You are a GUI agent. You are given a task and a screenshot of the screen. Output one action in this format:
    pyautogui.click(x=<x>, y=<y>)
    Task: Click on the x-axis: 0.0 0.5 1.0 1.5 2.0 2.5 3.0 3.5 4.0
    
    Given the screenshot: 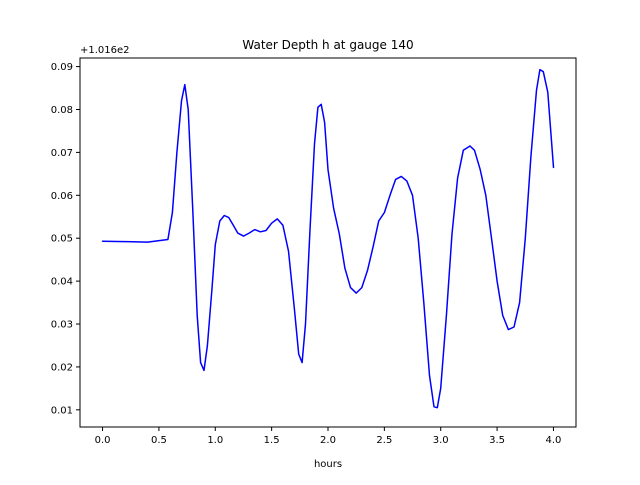 What is the action you would take?
    pyautogui.click(x=328, y=436)
    